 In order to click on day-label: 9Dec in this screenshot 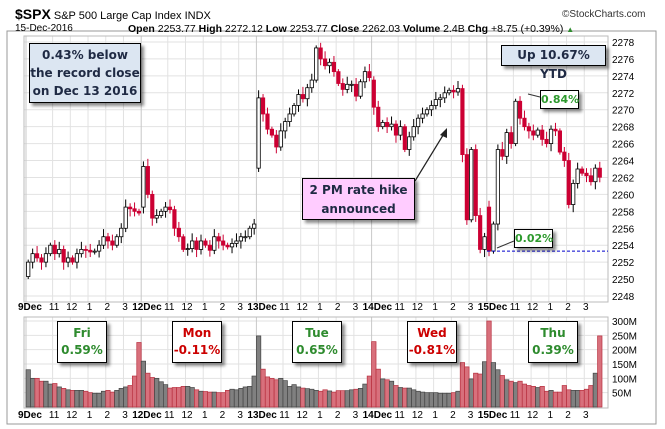, I will do `click(30, 307)`.